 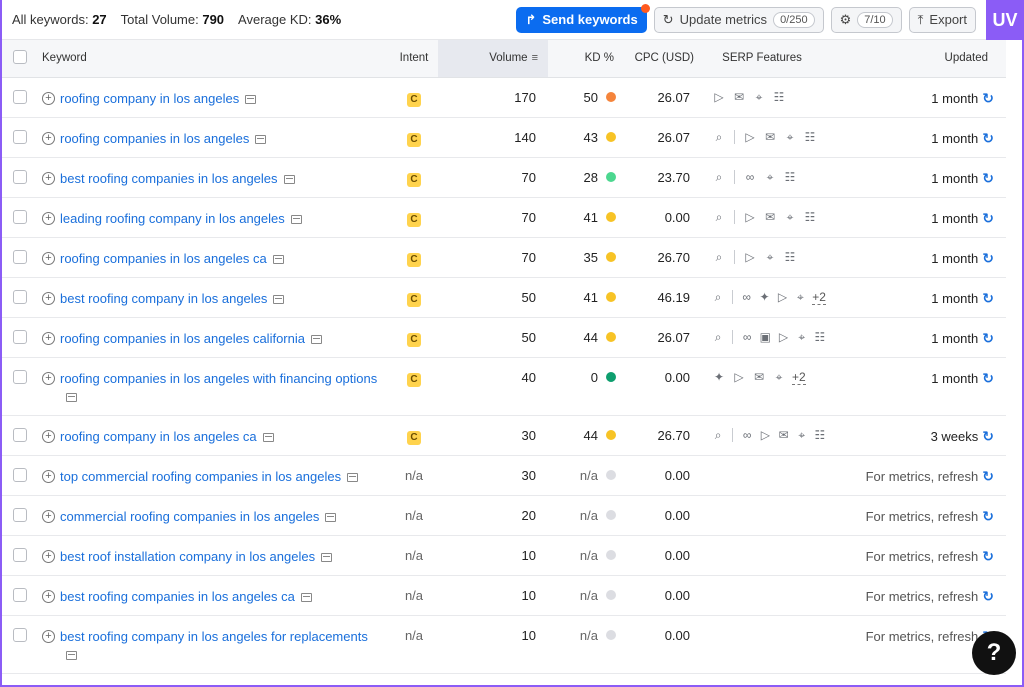 What do you see at coordinates (765, 336) in the screenshot?
I see `image-pack-icon: ▣` at bounding box center [765, 336].